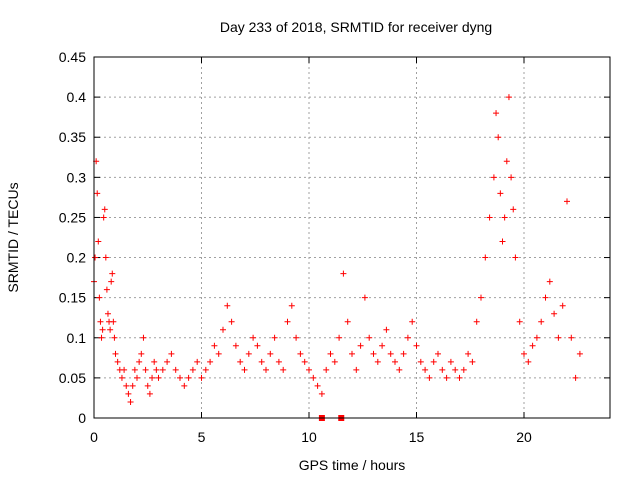 The height and width of the screenshot is (480, 640). I want to click on x-tick-label: 15, so click(417, 437).